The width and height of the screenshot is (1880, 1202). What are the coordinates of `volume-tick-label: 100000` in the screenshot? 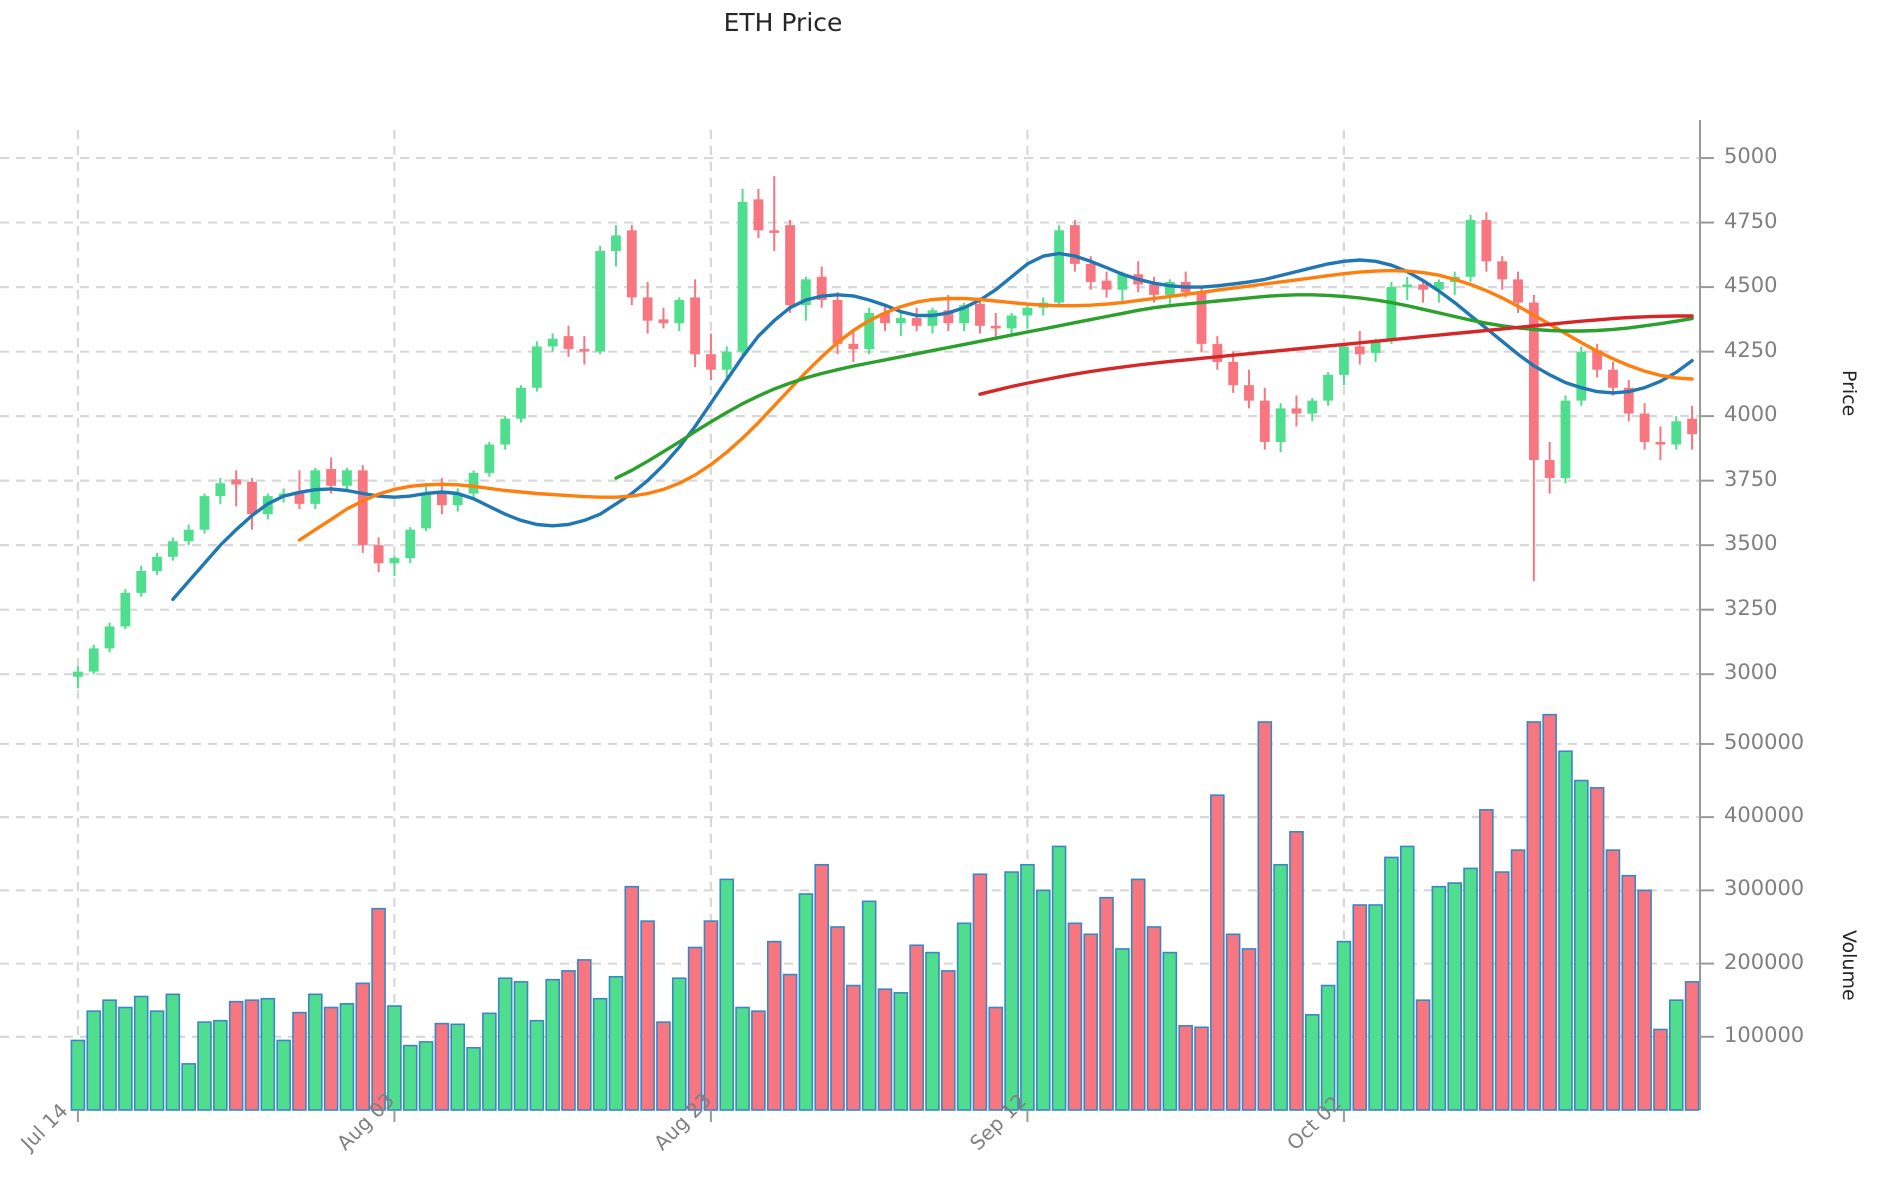 It's located at (1764, 1034).